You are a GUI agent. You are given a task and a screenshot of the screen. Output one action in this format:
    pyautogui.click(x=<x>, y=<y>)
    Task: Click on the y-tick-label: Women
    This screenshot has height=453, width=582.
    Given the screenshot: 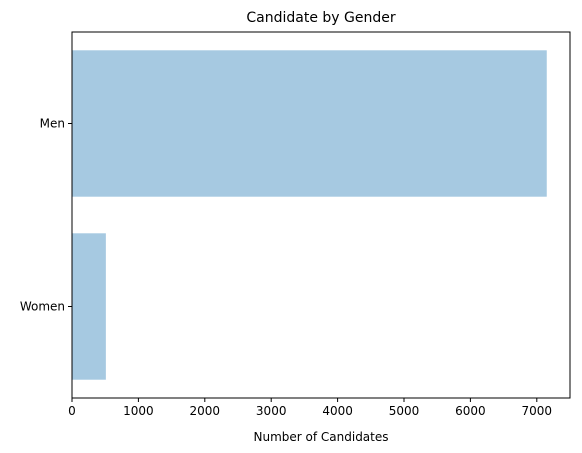 What is the action you would take?
    pyautogui.click(x=42, y=307)
    